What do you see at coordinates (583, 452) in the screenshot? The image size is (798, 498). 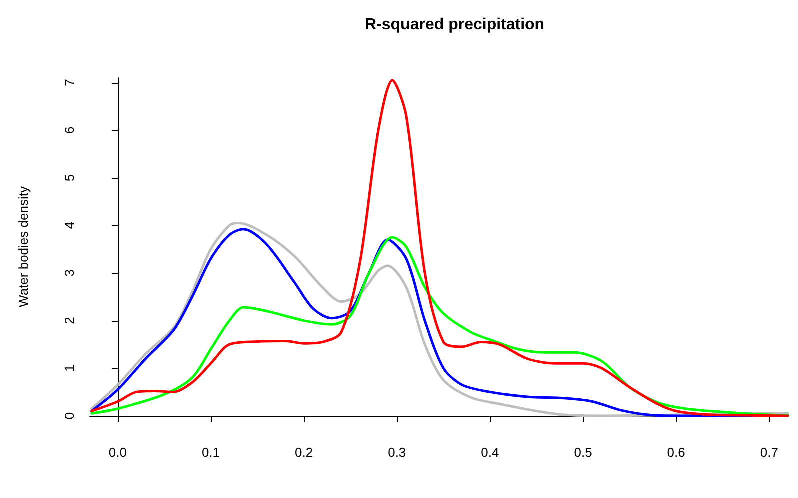 I see `x-tick-label: 0.5` at bounding box center [583, 452].